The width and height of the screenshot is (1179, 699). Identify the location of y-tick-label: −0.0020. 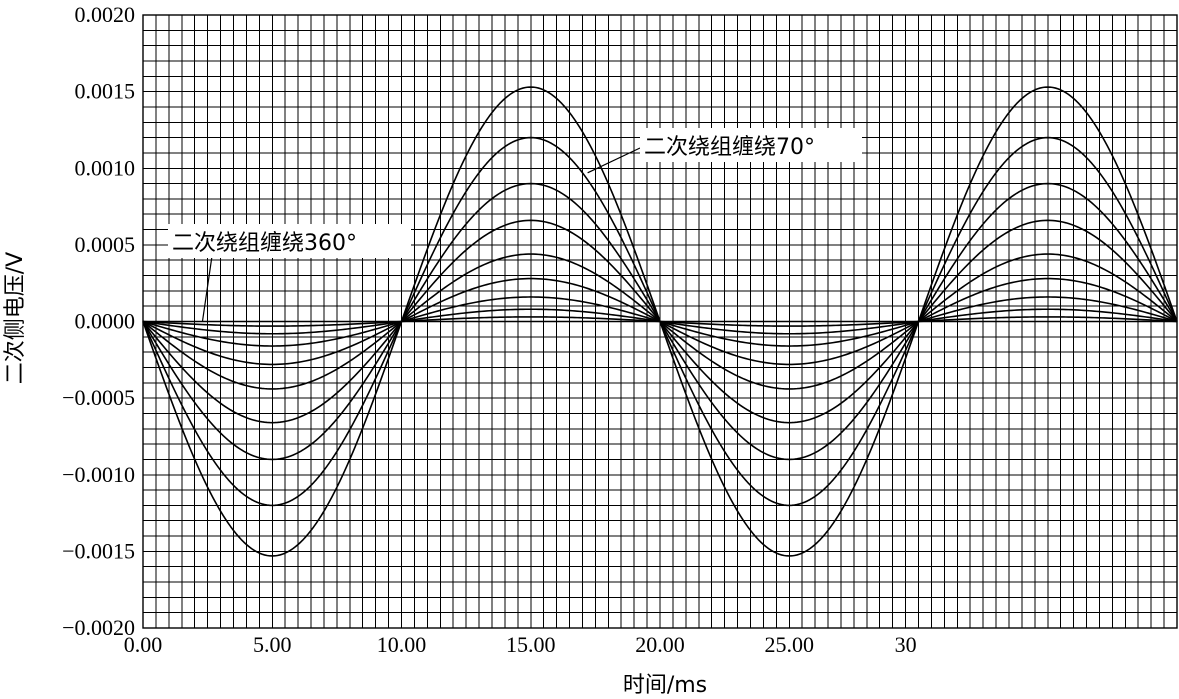
(98, 627).